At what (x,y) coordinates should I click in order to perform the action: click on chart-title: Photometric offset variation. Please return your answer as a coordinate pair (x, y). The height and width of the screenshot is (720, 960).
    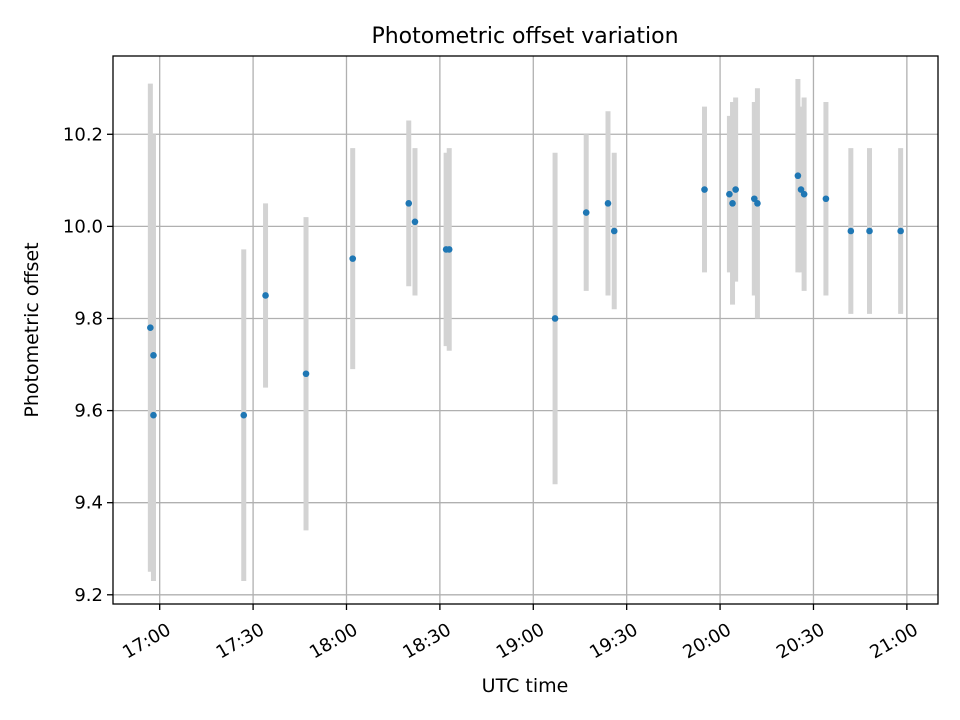
    Looking at the image, I should click on (524, 36).